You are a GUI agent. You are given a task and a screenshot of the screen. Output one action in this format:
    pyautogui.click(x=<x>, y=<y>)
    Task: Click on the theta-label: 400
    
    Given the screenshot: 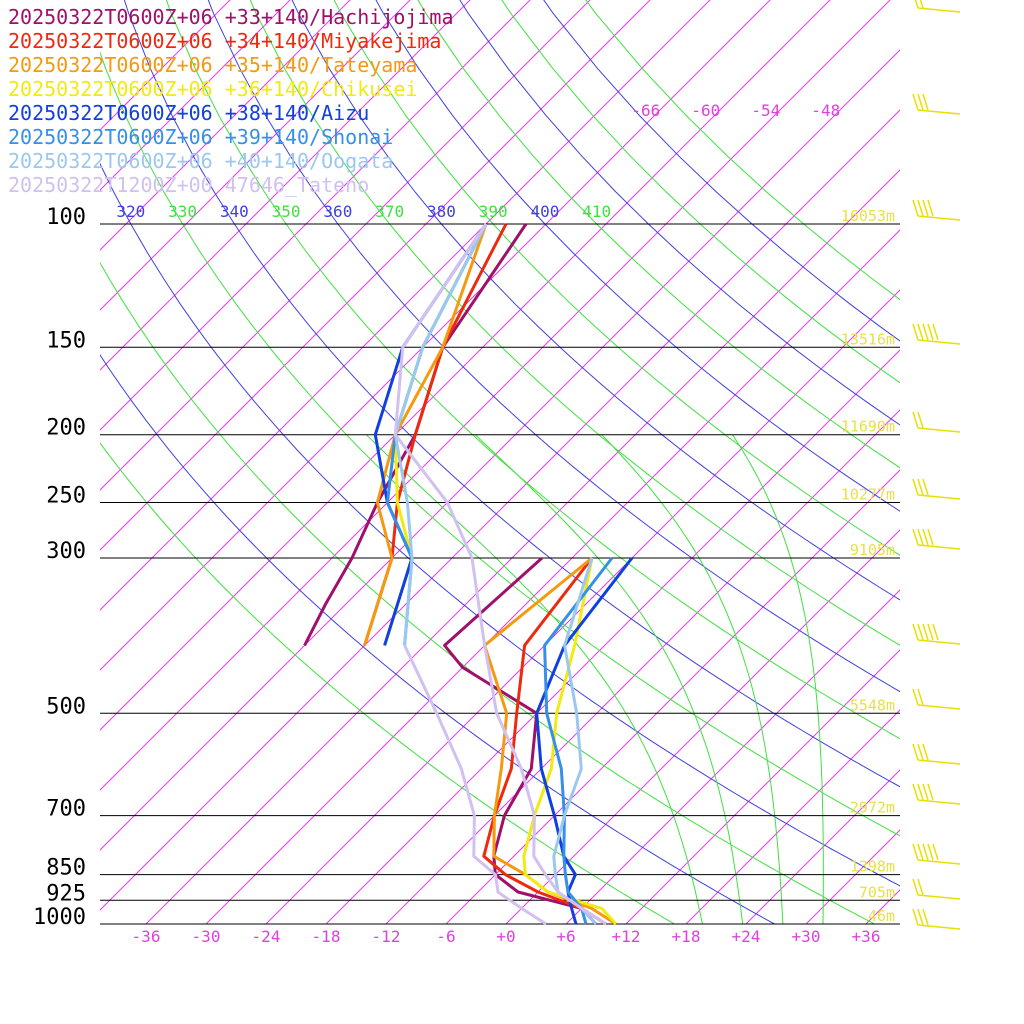 What is the action you would take?
    pyautogui.click(x=544, y=211)
    